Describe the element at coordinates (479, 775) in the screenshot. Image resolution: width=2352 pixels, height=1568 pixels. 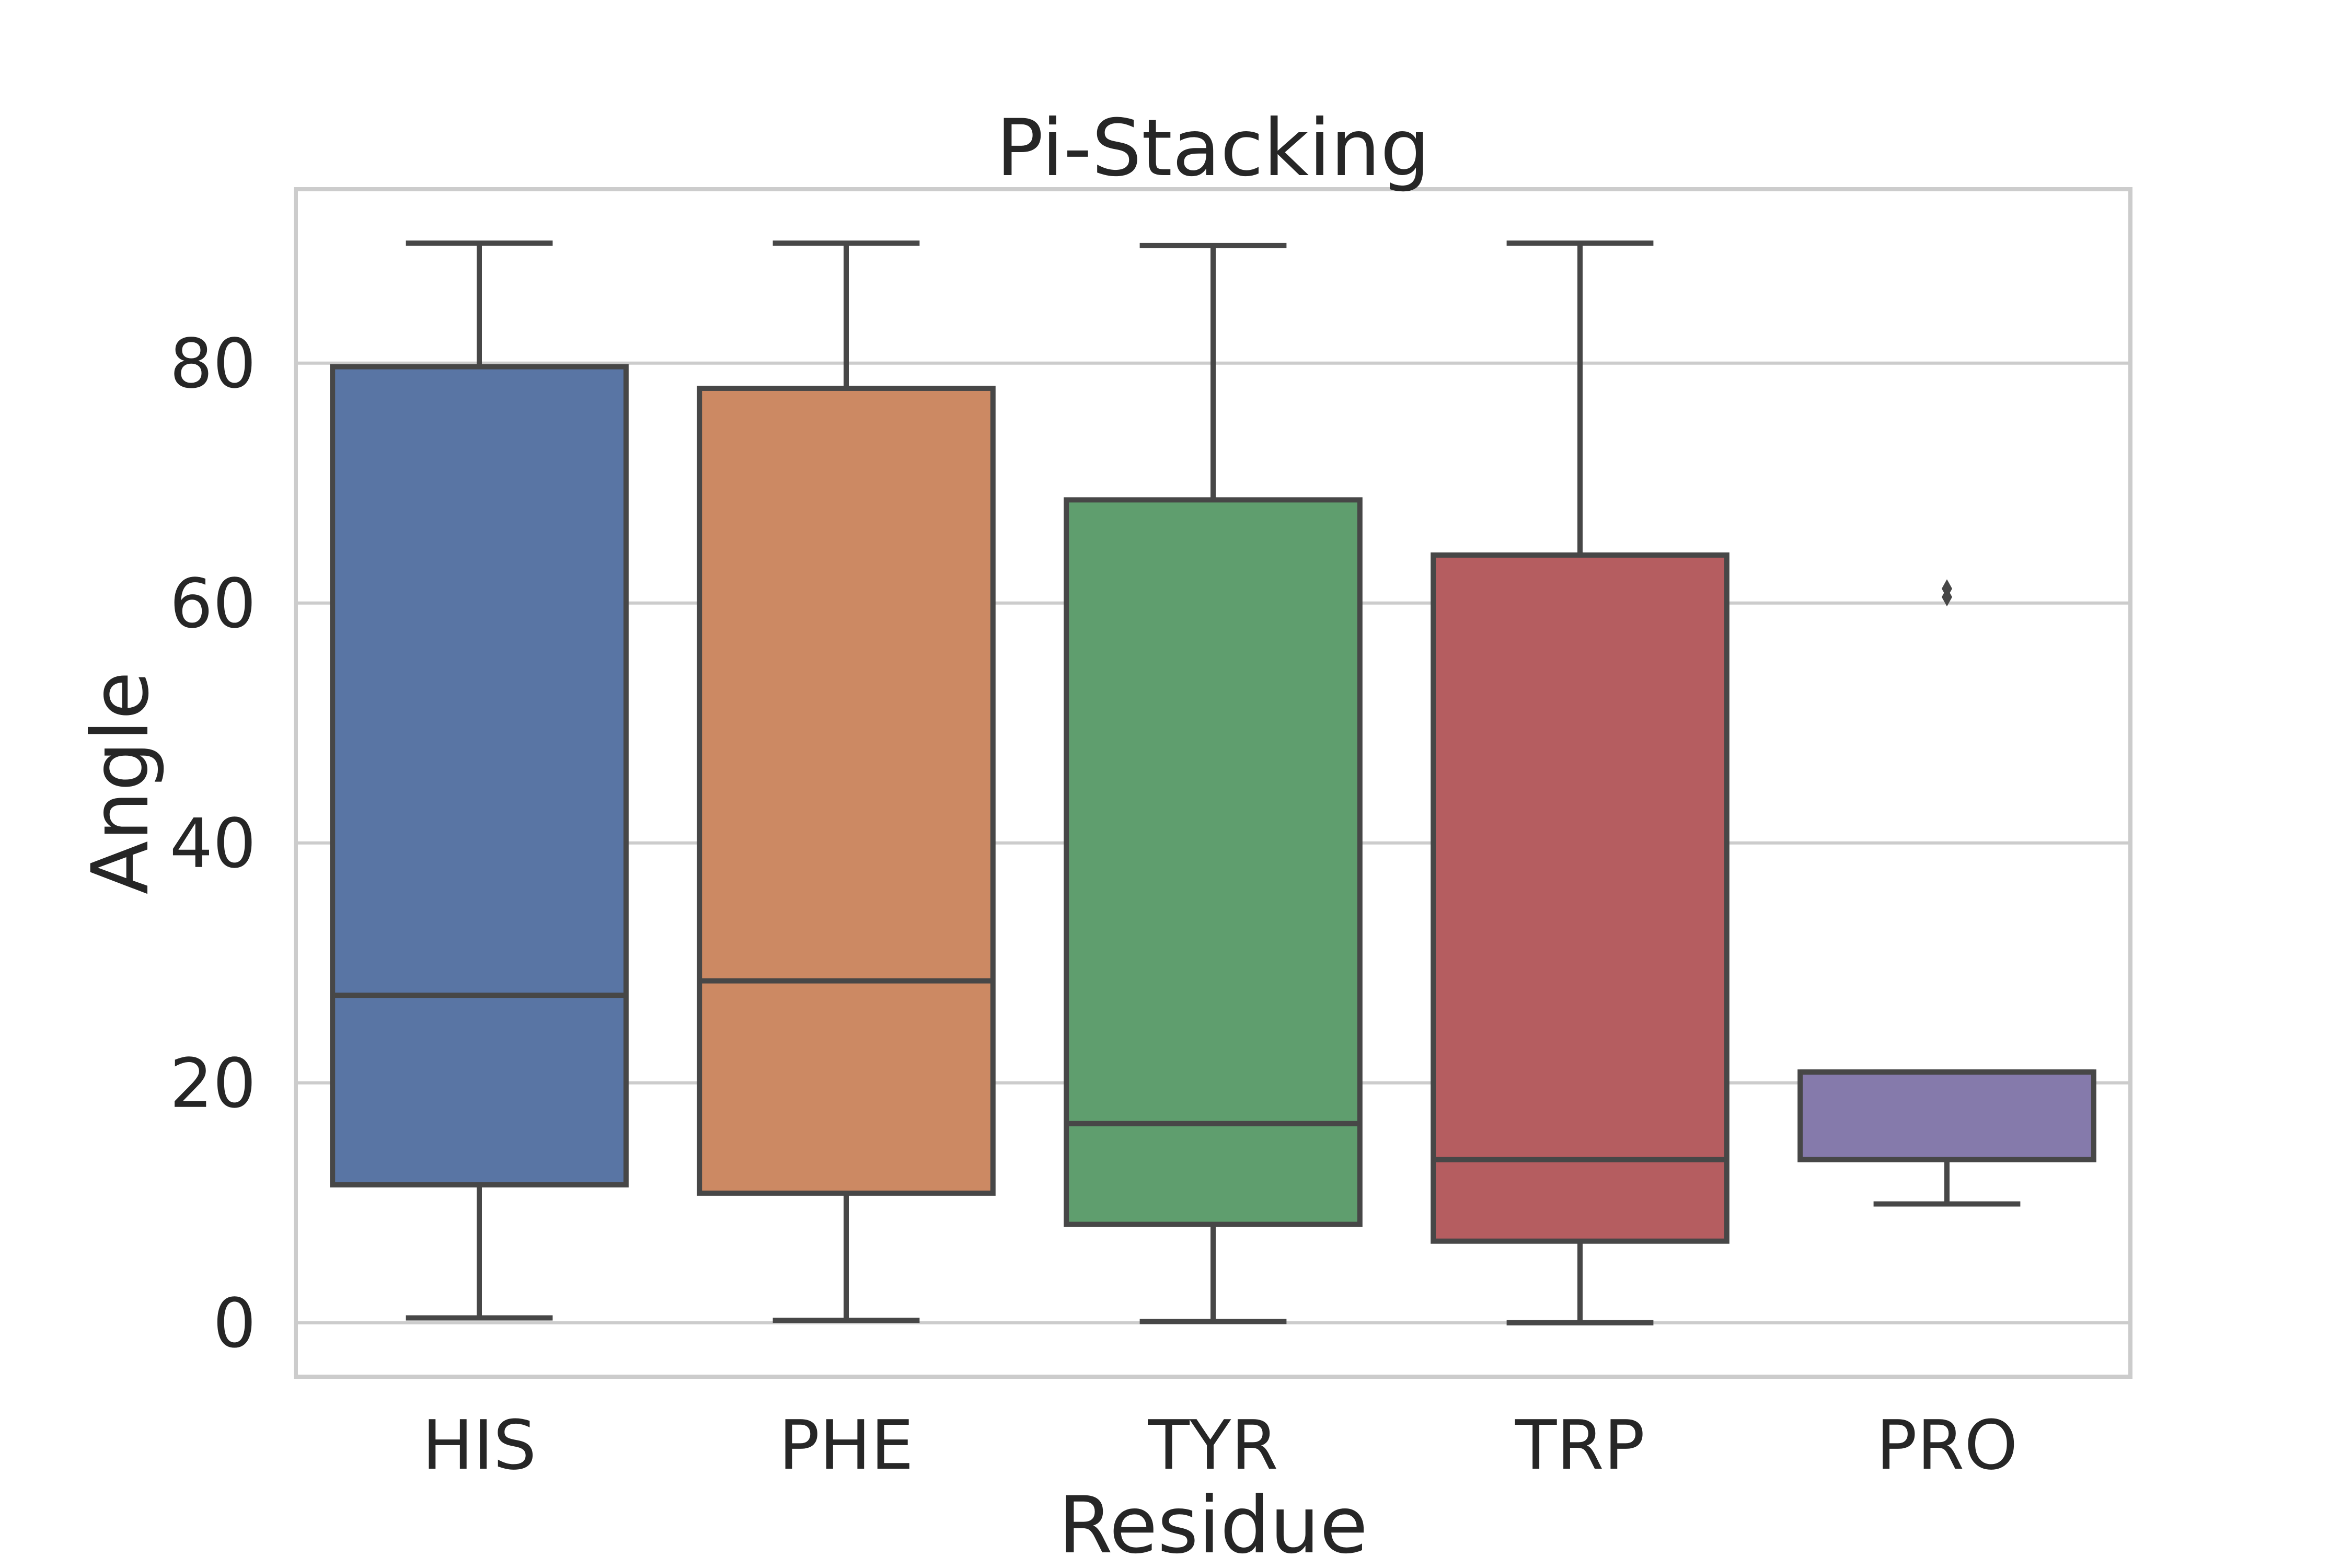
I see `box-his` at that location.